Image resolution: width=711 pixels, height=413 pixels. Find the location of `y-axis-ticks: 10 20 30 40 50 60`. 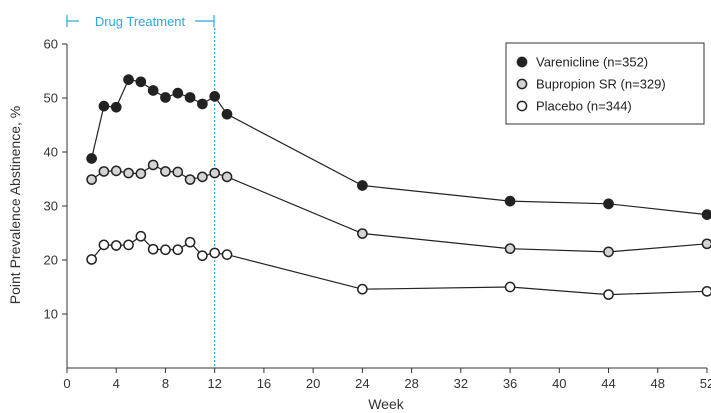

y-axis-ticks: 10 20 30 40 50 60 is located at coordinates (55, 179).